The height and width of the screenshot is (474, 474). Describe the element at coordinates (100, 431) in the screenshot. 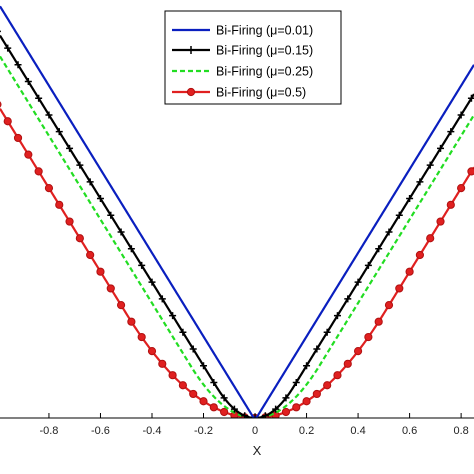

I see `x-tick-label: -0.6` at that location.